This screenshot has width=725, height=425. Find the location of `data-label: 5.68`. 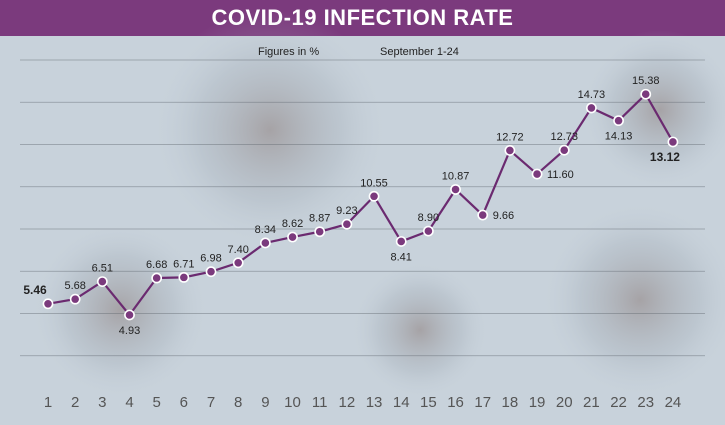

data-label: 5.68 is located at coordinates (74, 286).